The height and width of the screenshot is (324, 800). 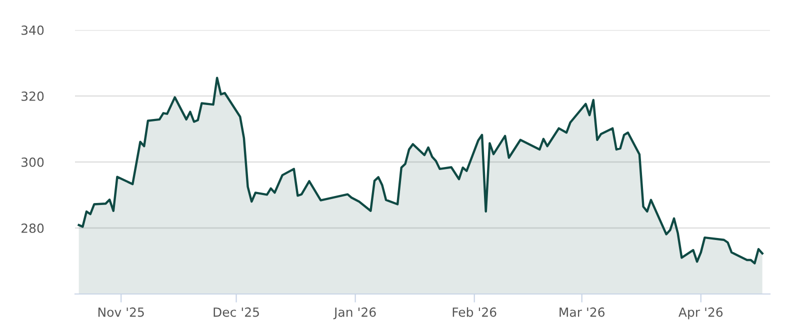 I want to click on x-tick-label: Apr '26, so click(x=700, y=313).